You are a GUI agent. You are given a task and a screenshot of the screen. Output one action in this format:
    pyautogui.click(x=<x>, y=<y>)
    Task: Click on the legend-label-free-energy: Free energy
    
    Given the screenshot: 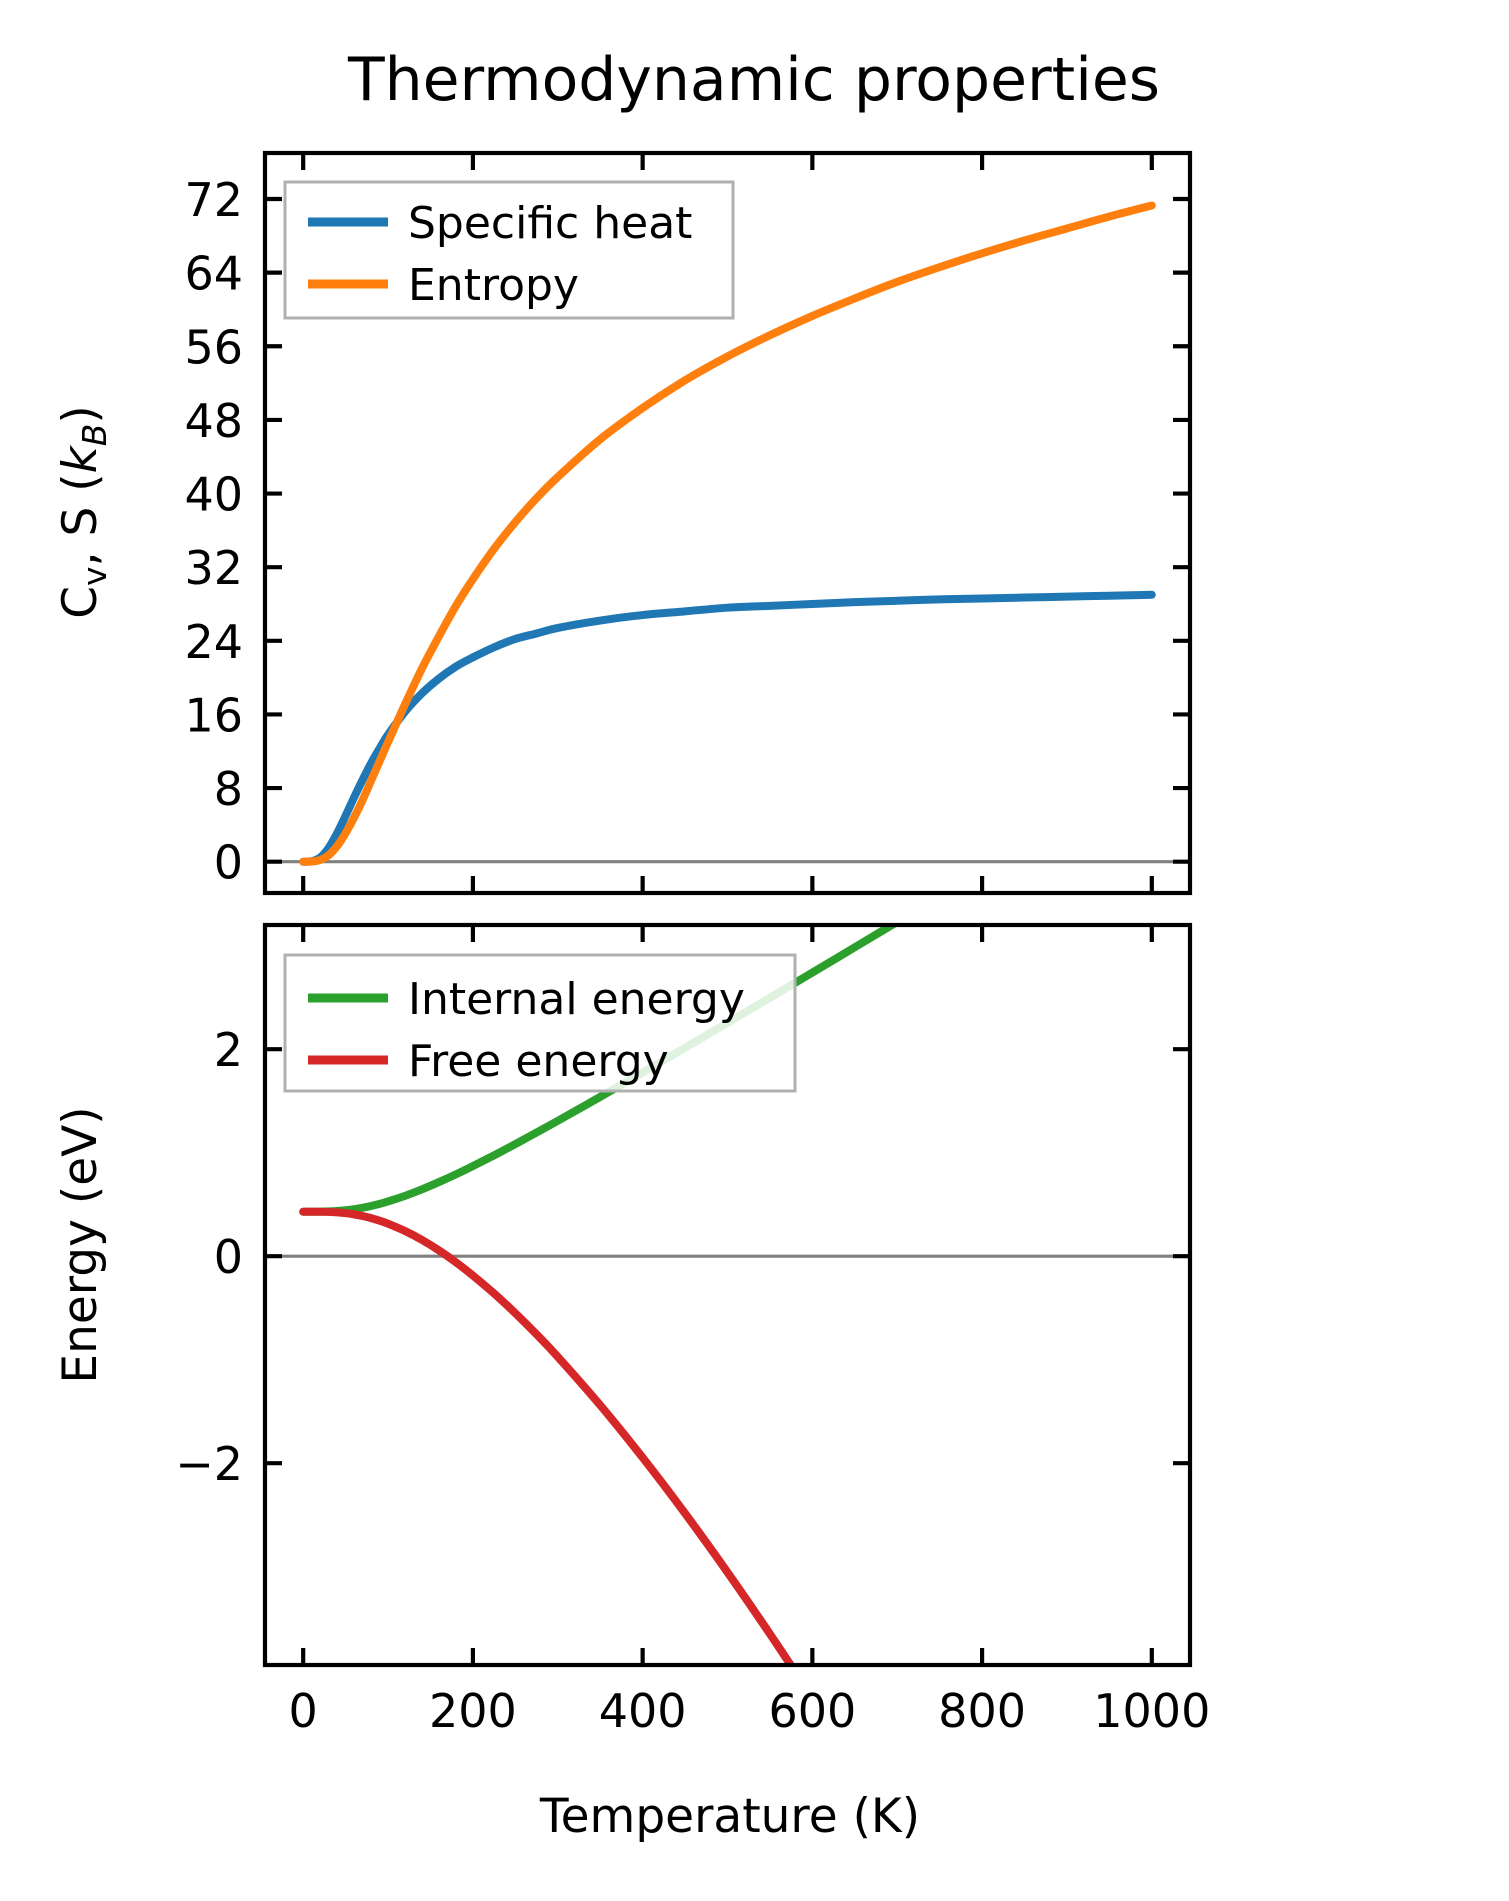 What is the action you would take?
    pyautogui.click(x=538, y=1061)
    